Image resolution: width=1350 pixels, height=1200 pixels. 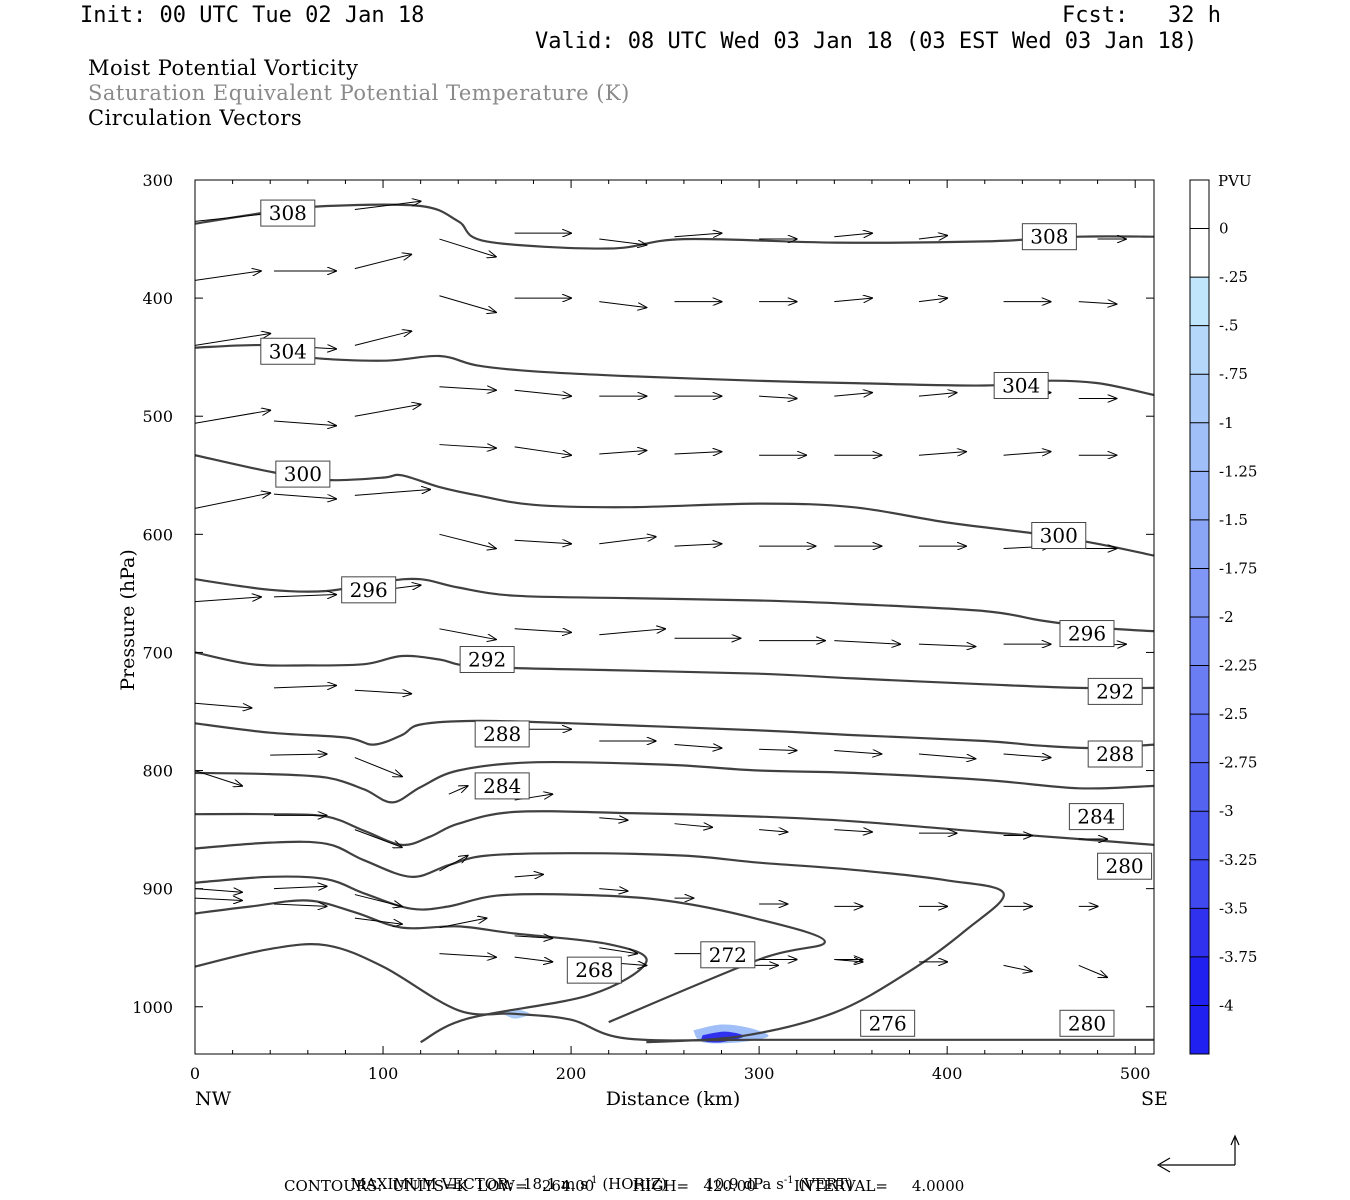 I want to click on y-tick-label: 700, so click(x=157, y=652).